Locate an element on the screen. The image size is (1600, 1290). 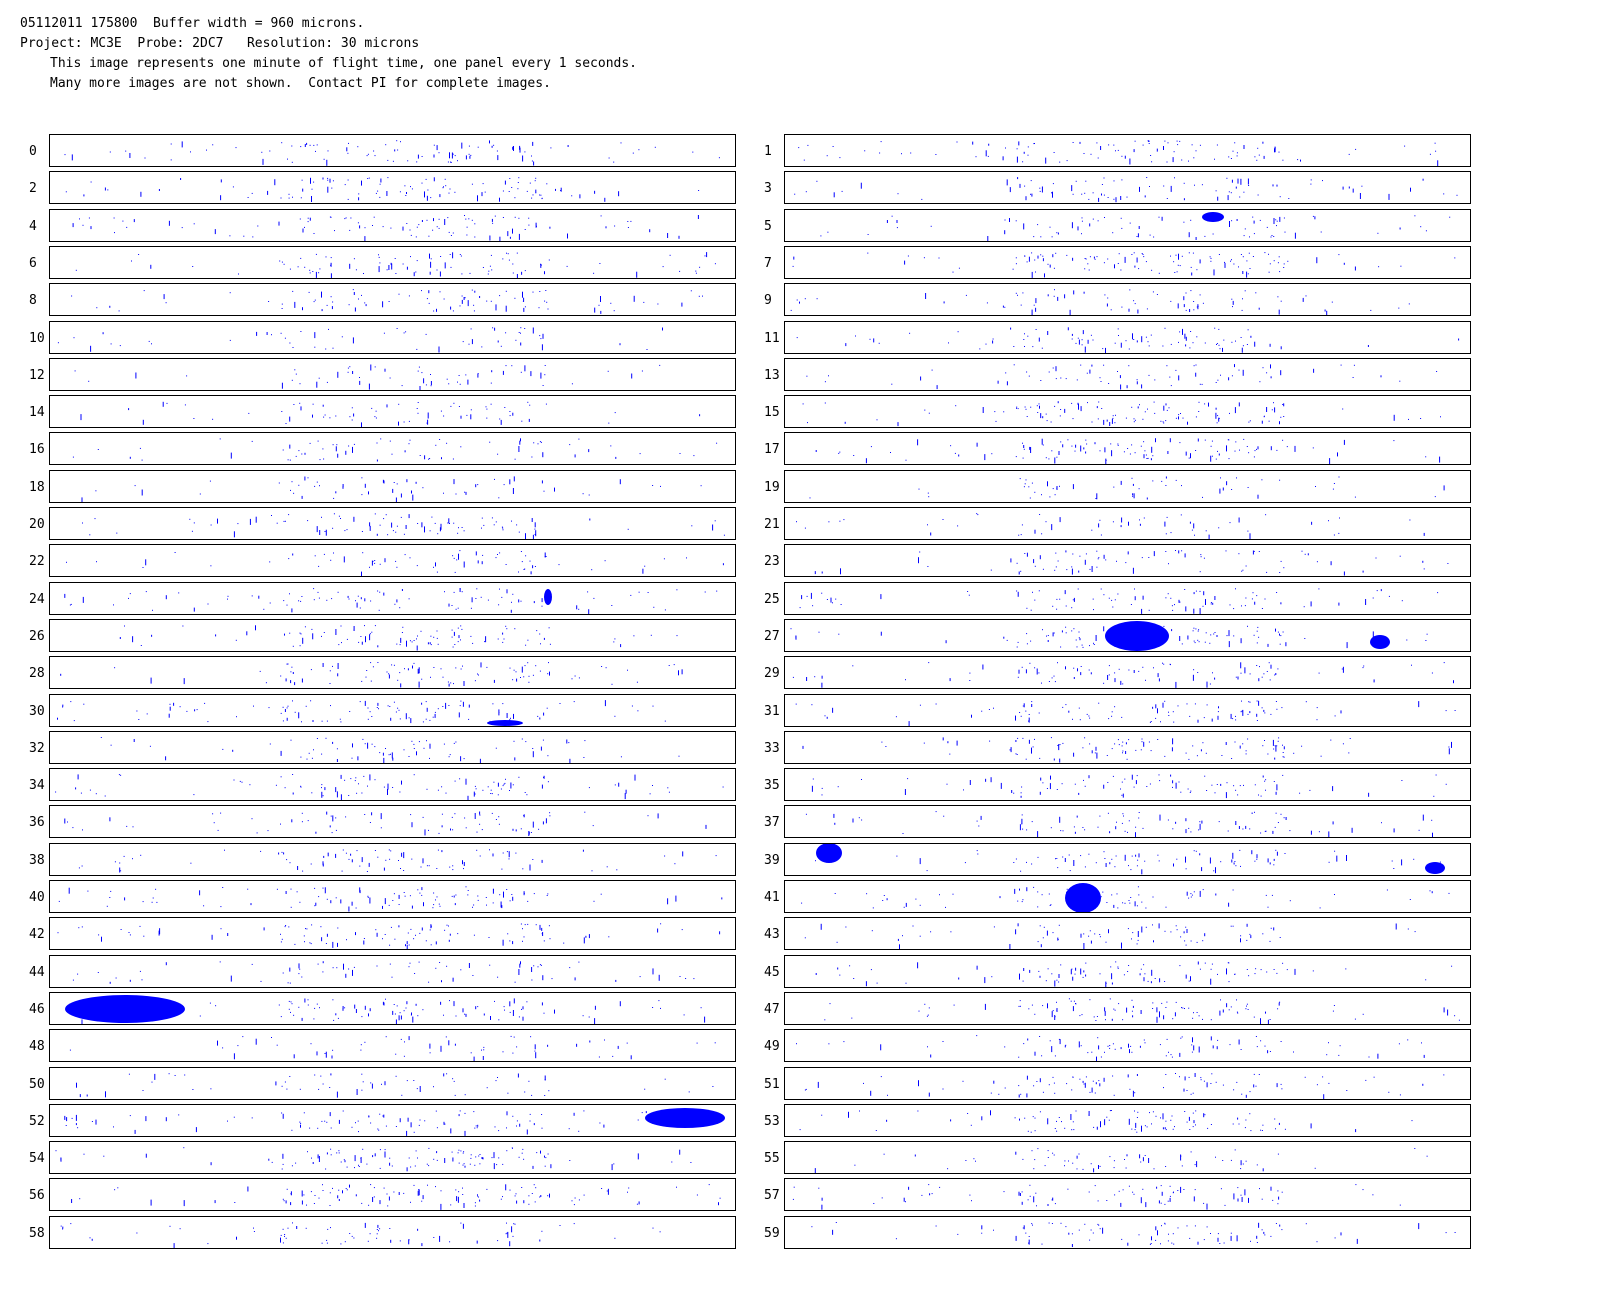
panel-label: 24 is located at coordinates (37, 599).